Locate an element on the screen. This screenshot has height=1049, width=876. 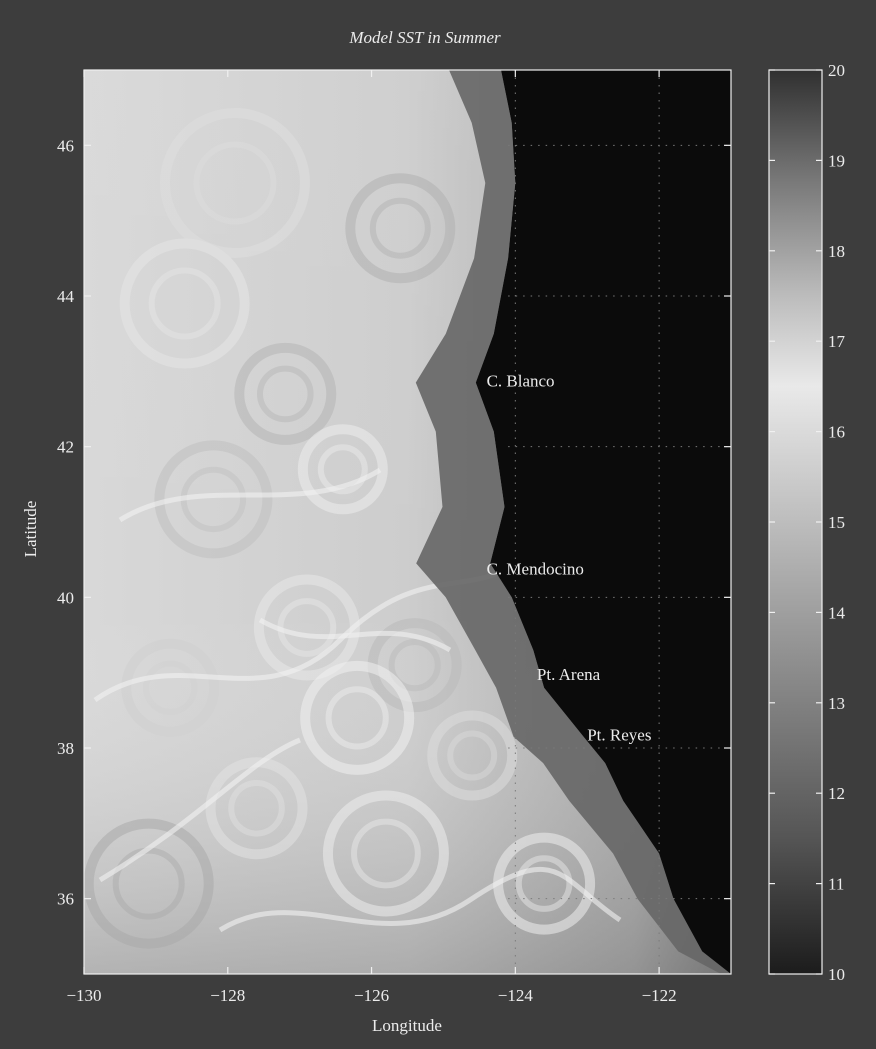
y-tick-label: 40 is located at coordinates (65, 597).